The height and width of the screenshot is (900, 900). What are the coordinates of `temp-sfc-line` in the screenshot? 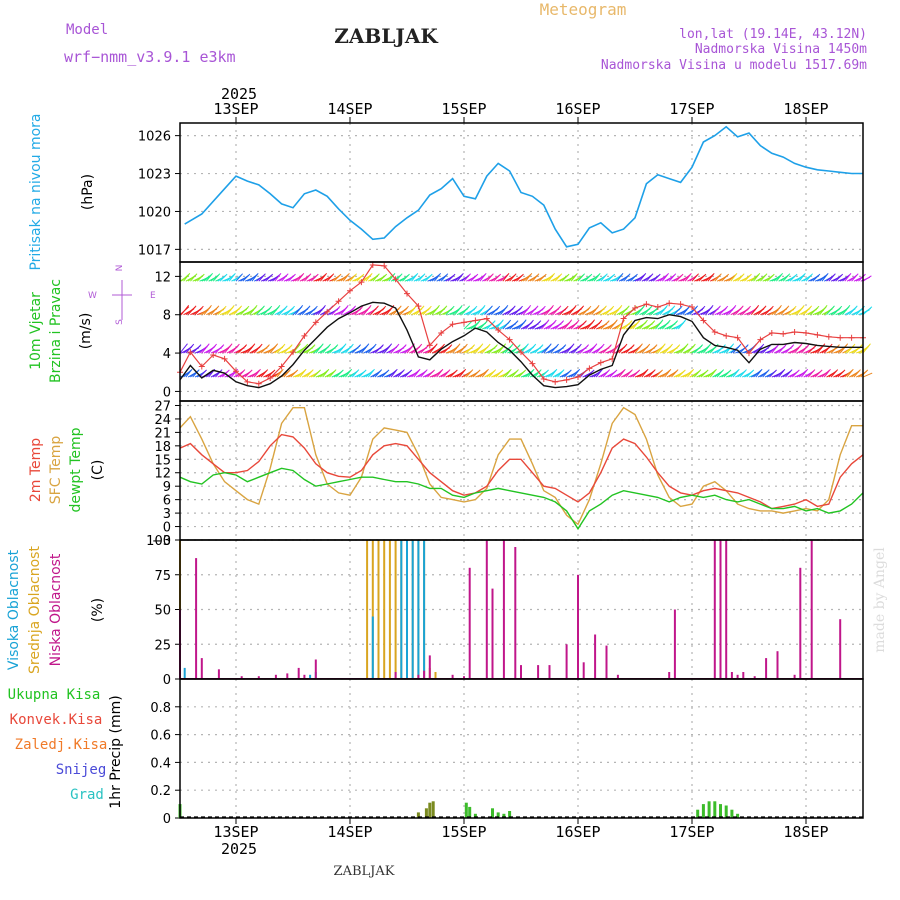 It's located at (521, 466).